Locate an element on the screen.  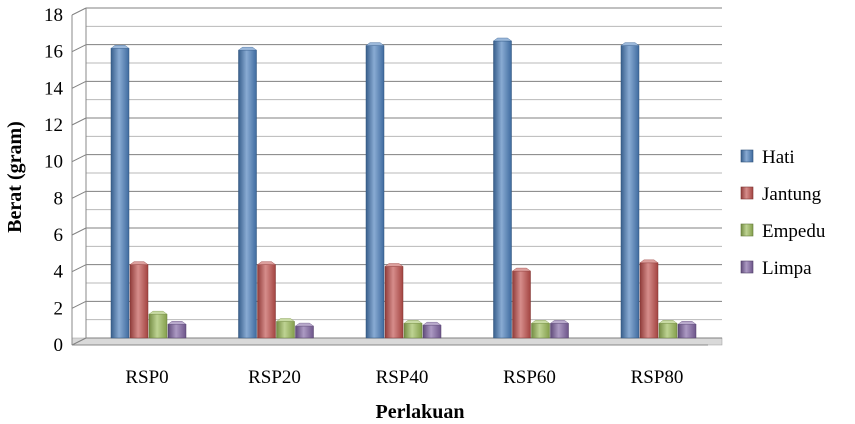
y-tick-label: 12 is located at coordinates (53, 125).